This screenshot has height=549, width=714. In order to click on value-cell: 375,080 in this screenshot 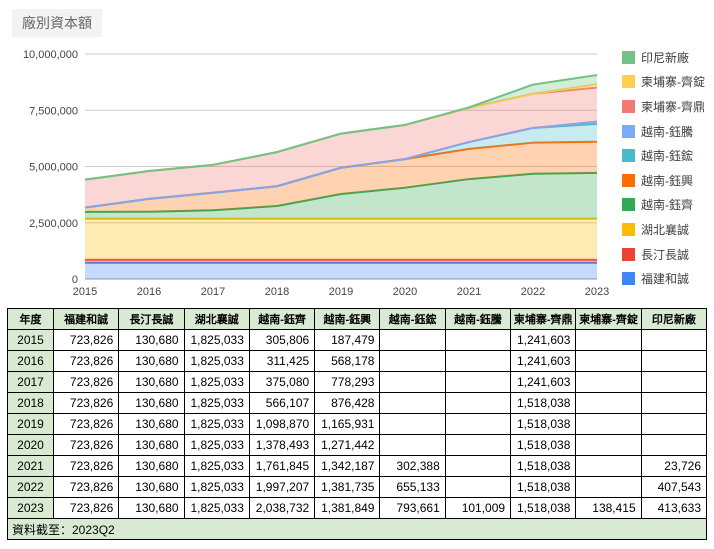, I will do `click(282, 382)`.